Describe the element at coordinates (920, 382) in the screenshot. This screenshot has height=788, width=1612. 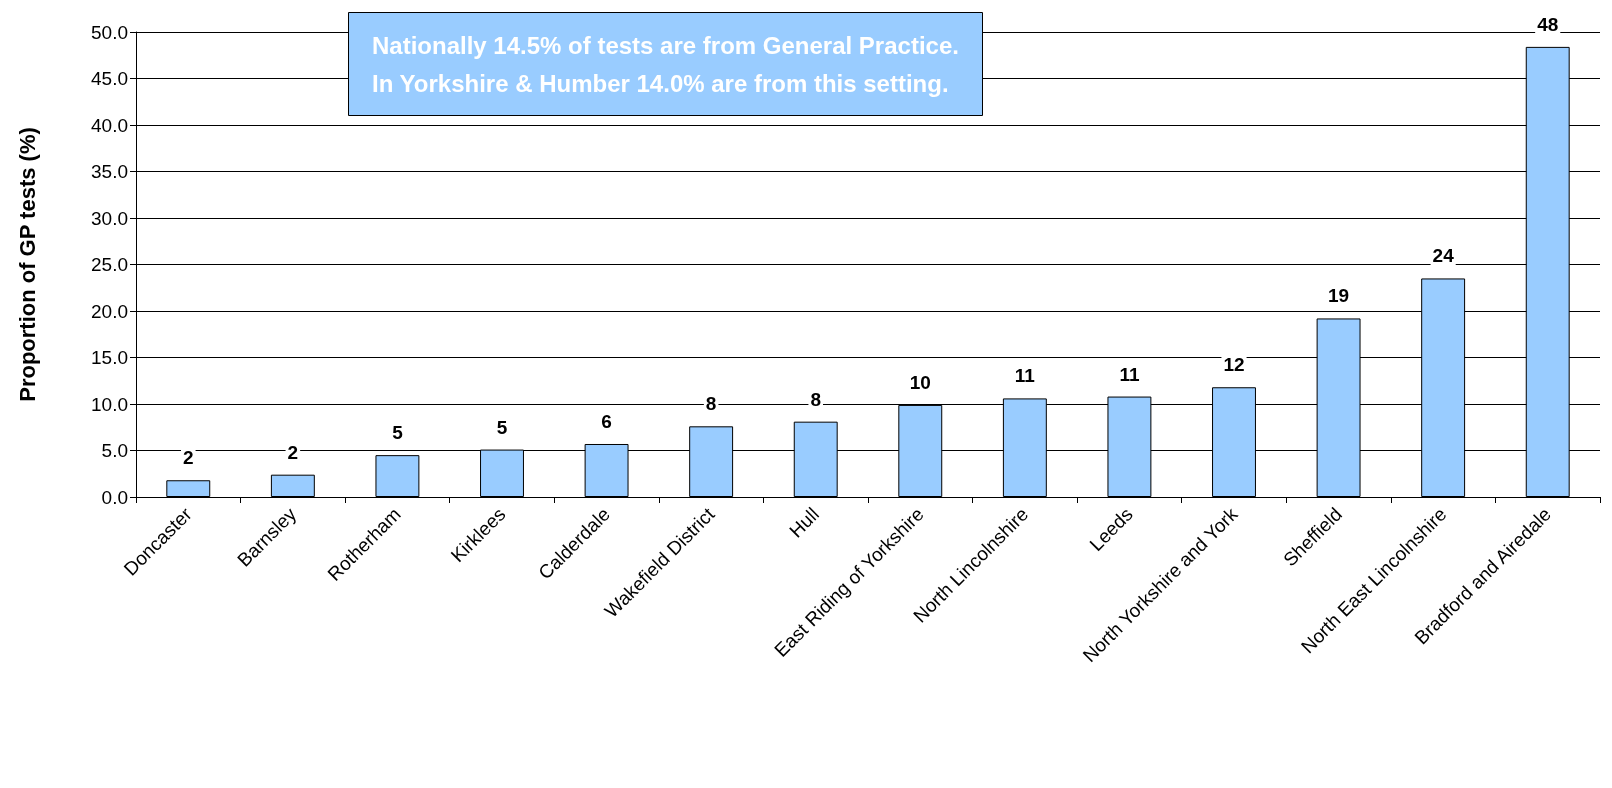
I see `data-label: 10` at that location.